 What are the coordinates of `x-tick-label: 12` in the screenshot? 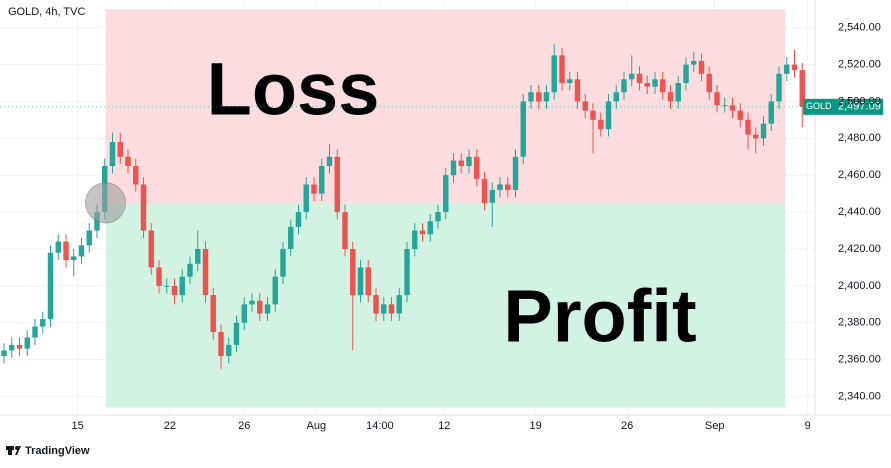 It's located at (444, 426).